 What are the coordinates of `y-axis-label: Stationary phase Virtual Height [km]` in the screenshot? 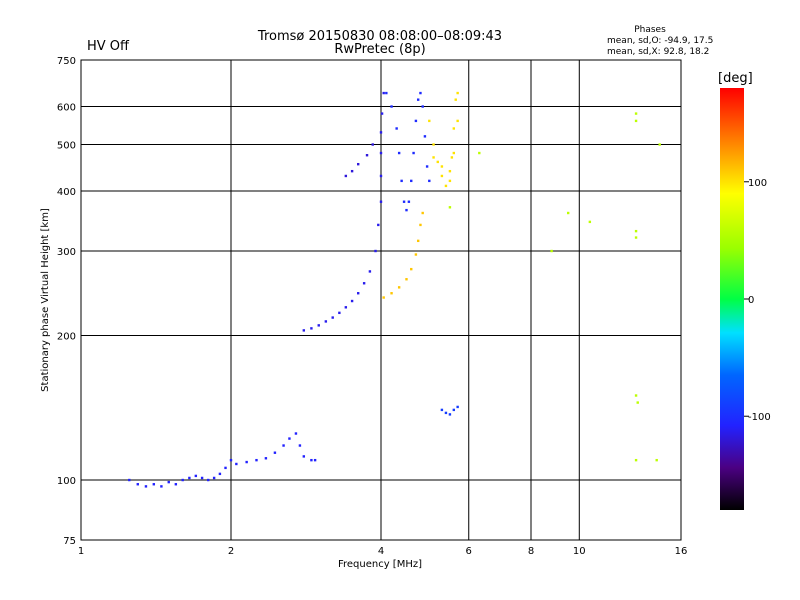 It's located at (45, 300).